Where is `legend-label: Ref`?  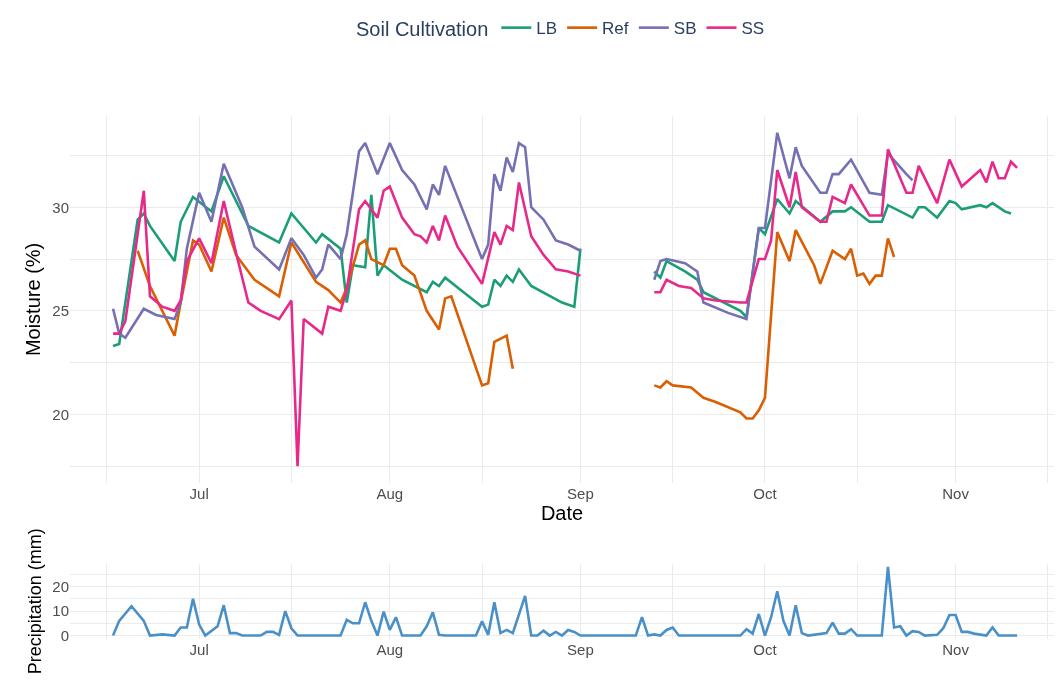
legend-label: Ref is located at coordinates (615, 29).